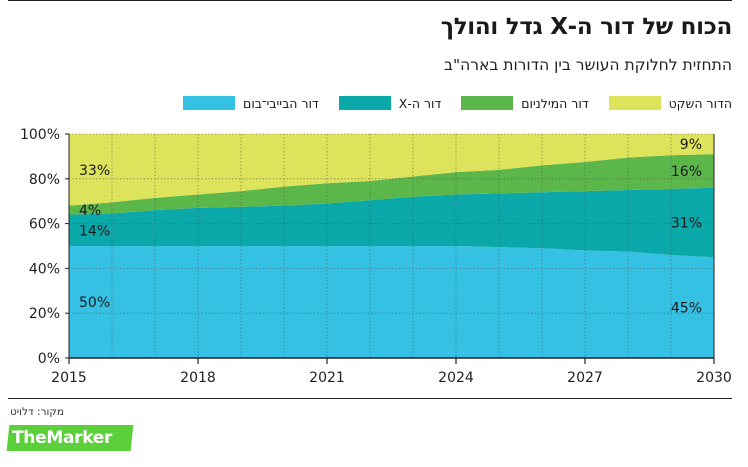  Describe the element at coordinates (281, 103) in the screenshot. I see `legend-label-boomers: דור הבייבי־בום` at that location.